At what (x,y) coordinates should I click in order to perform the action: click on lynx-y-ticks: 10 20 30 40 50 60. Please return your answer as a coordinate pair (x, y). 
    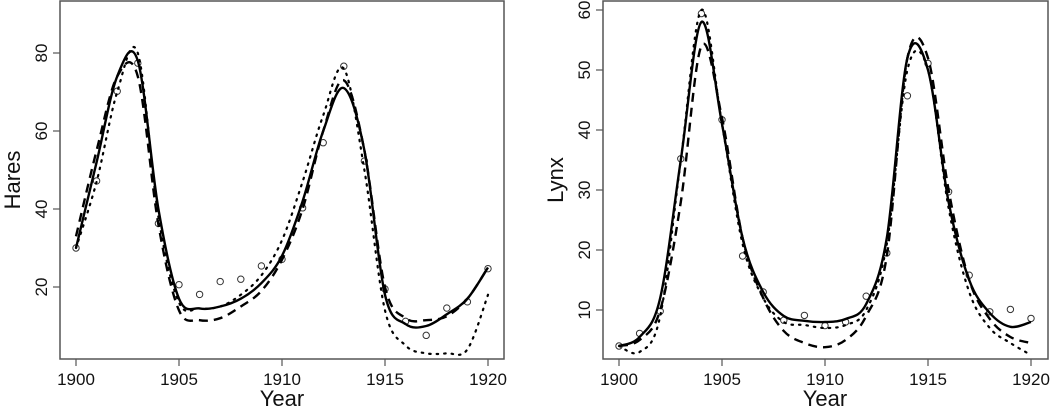
    Looking at the image, I should click on (589, 160).